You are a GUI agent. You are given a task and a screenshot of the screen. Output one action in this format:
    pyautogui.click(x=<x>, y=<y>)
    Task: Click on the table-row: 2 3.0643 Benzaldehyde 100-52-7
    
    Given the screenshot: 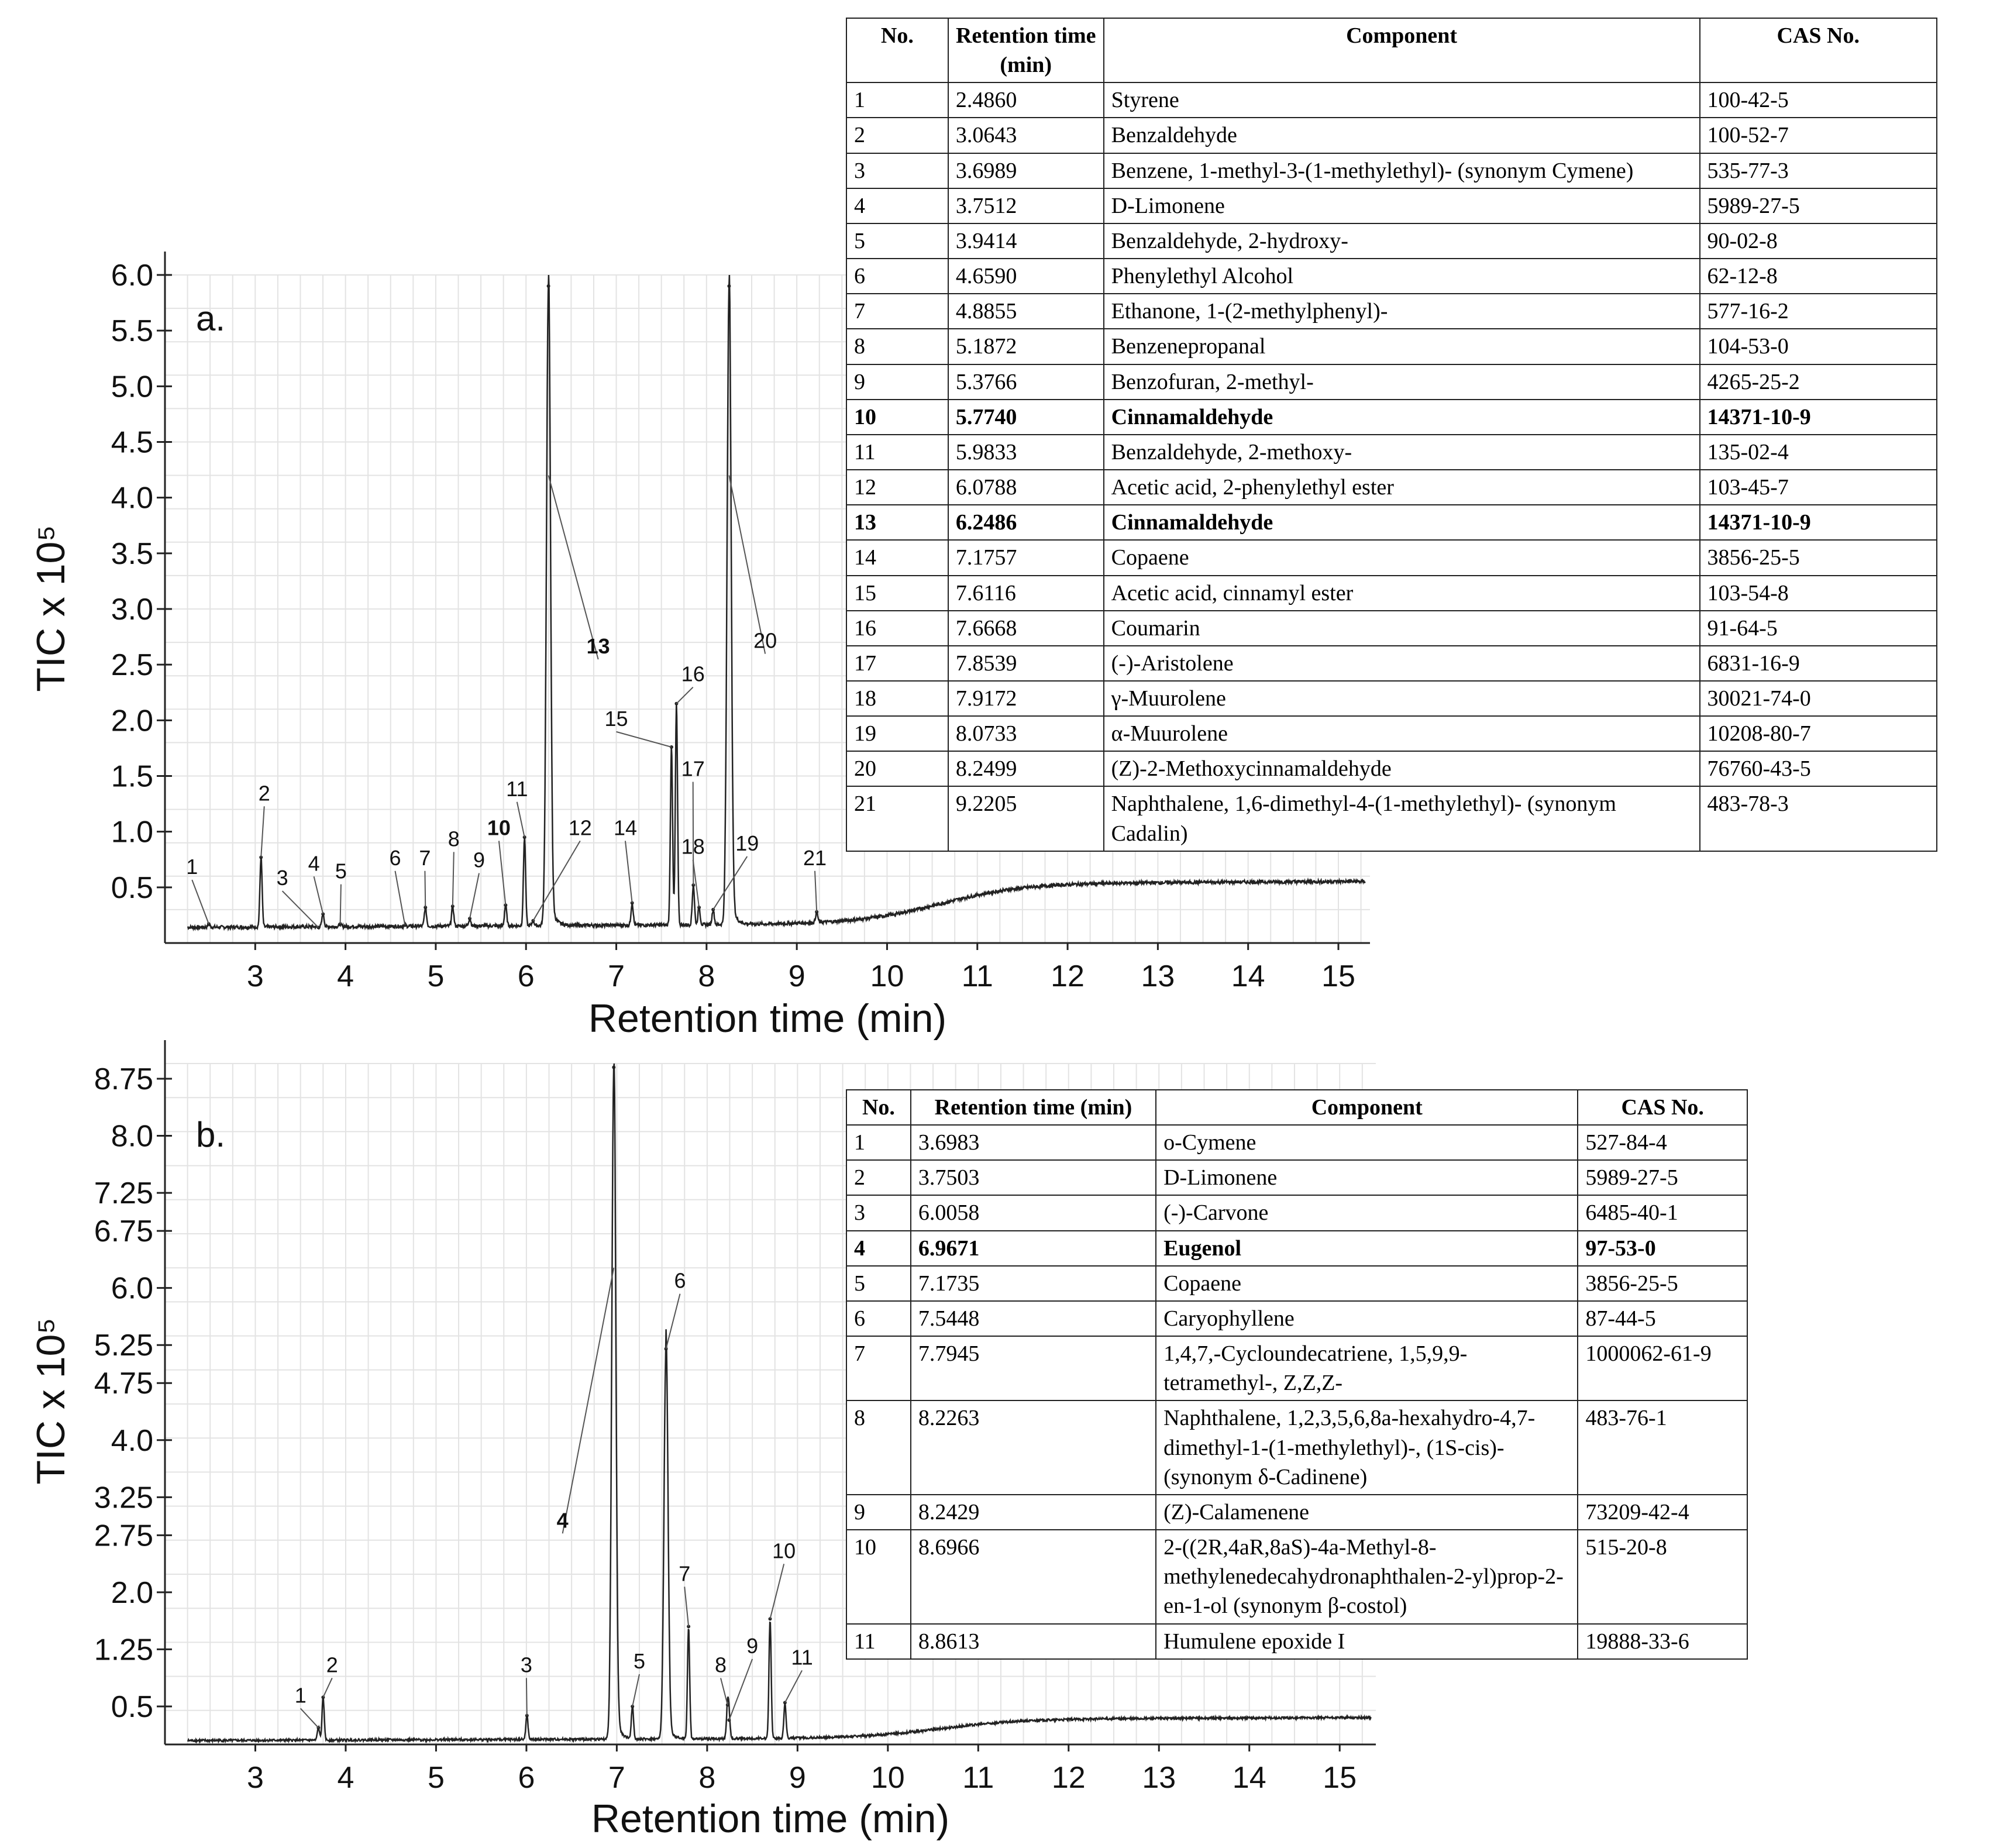 What is the action you would take?
    pyautogui.click(x=1392, y=135)
    